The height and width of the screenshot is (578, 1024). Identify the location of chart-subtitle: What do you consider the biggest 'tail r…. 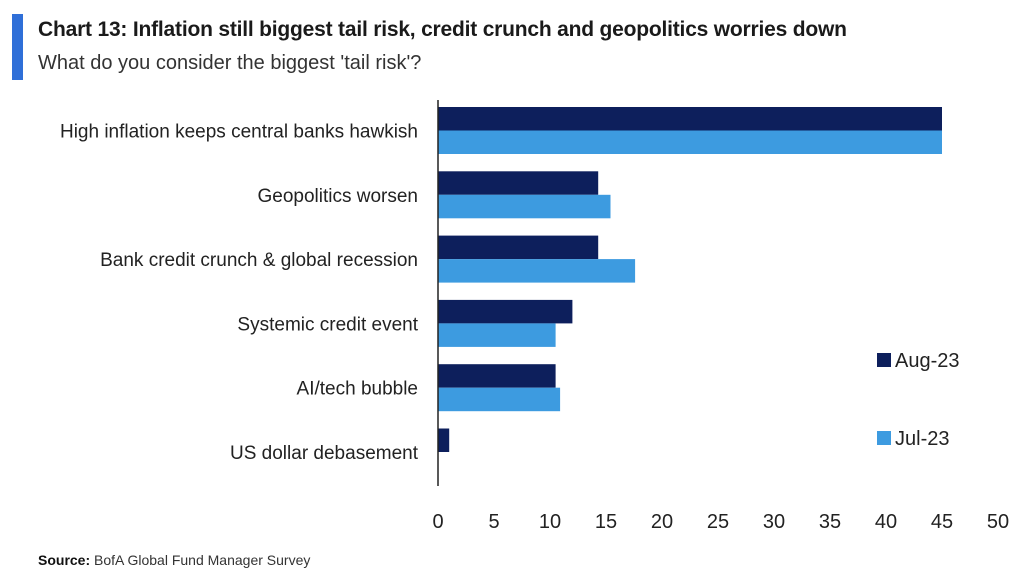
(230, 63).